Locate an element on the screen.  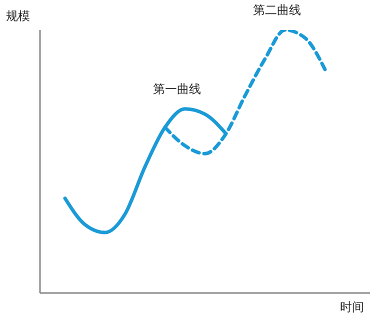
series-label: 第二曲线 is located at coordinates (277, 10).